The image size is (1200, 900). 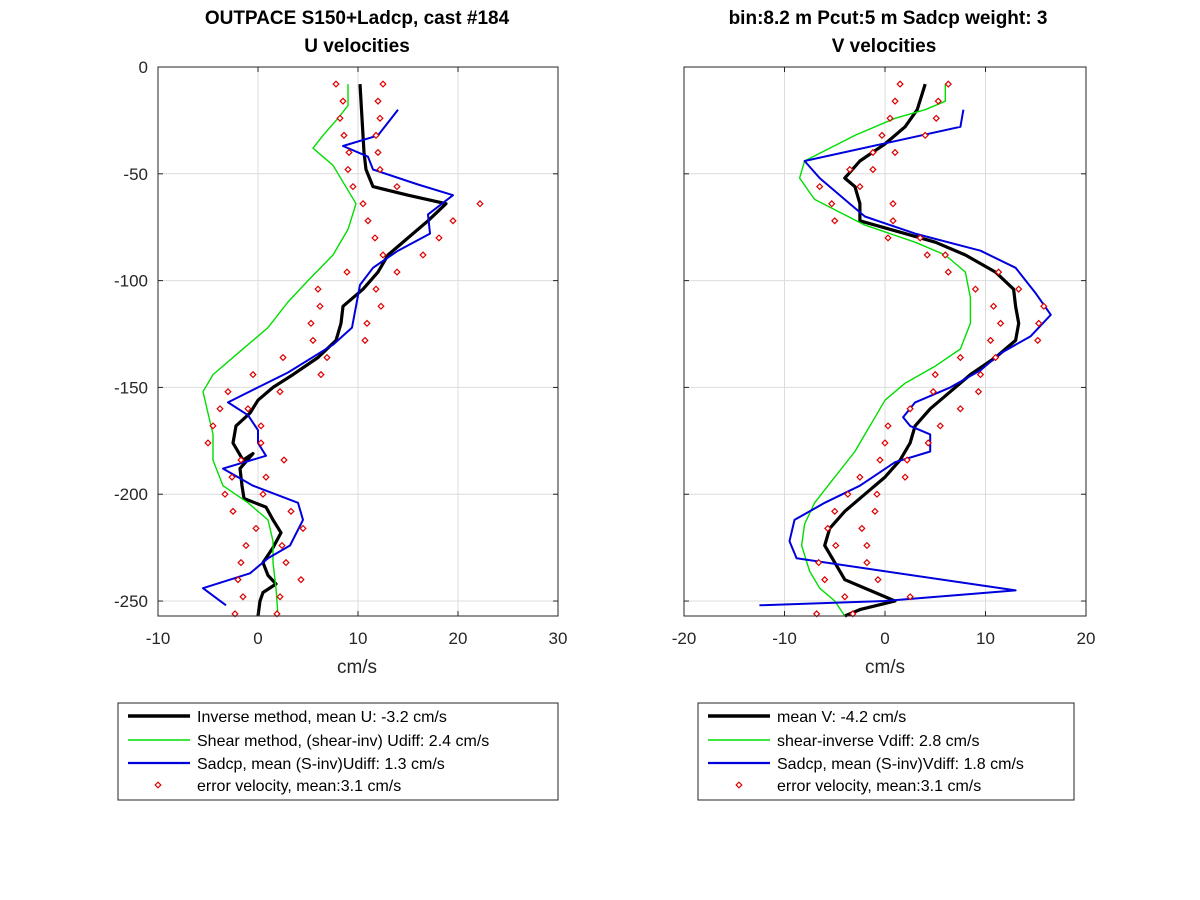 I want to click on inverse-series-line, so click(x=339, y=350).